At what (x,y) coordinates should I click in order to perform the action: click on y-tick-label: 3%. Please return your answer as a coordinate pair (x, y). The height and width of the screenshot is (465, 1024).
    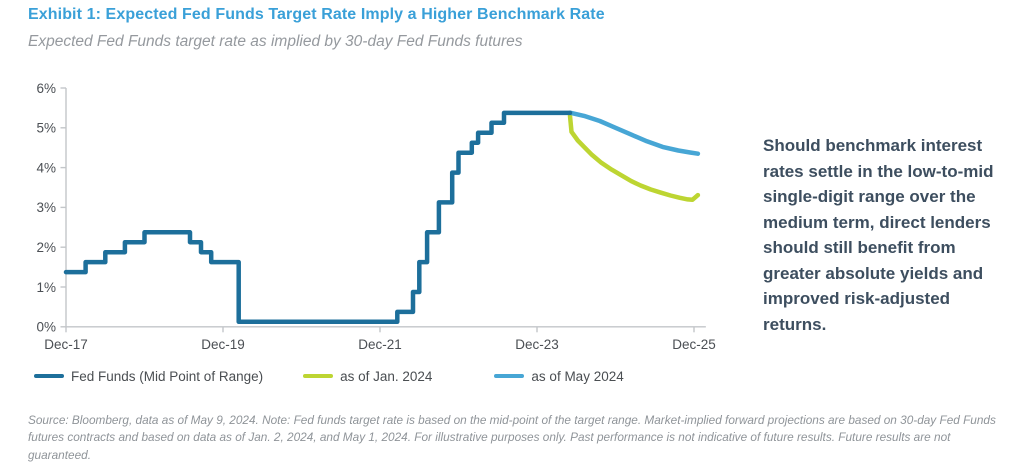
    Looking at the image, I should click on (46, 207).